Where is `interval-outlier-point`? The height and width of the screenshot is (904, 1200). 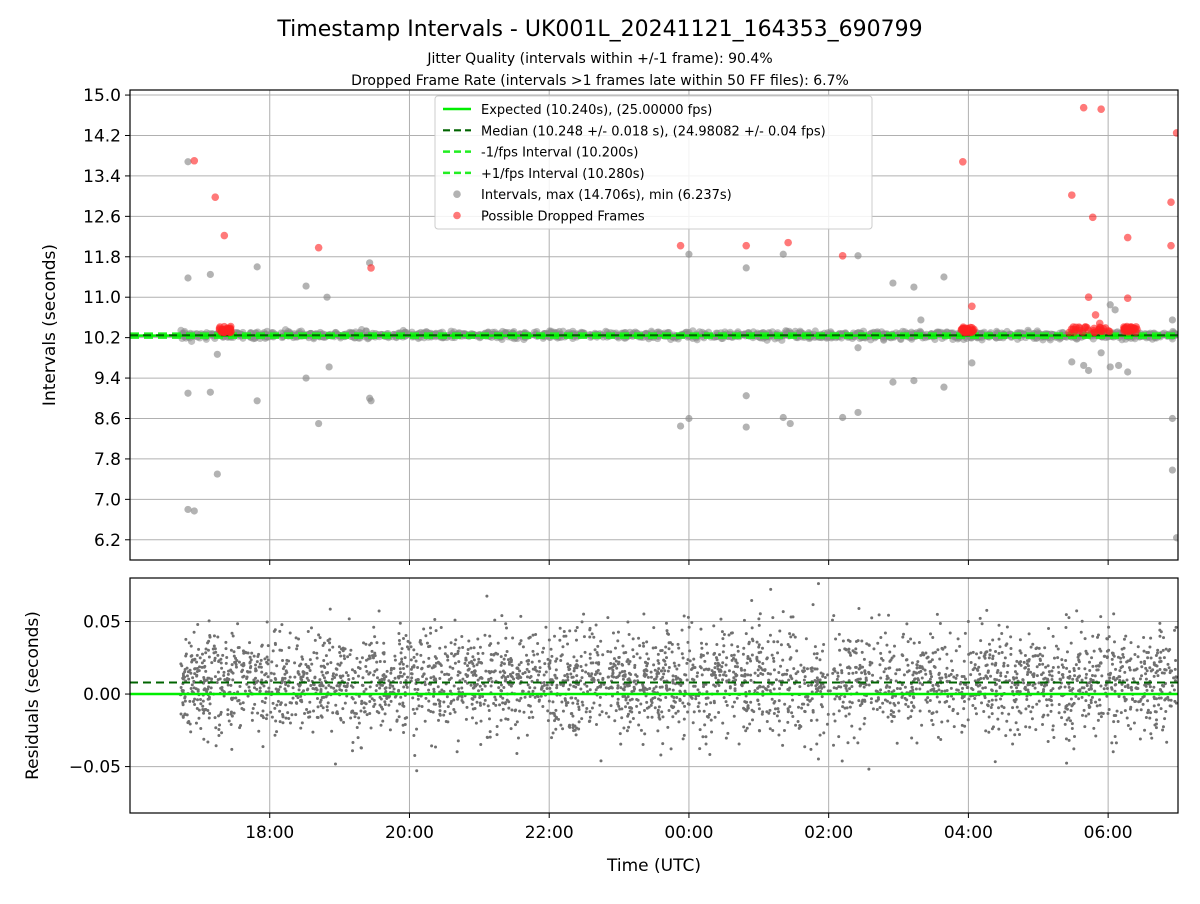
interval-outlier-point is located at coordinates (210, 274).